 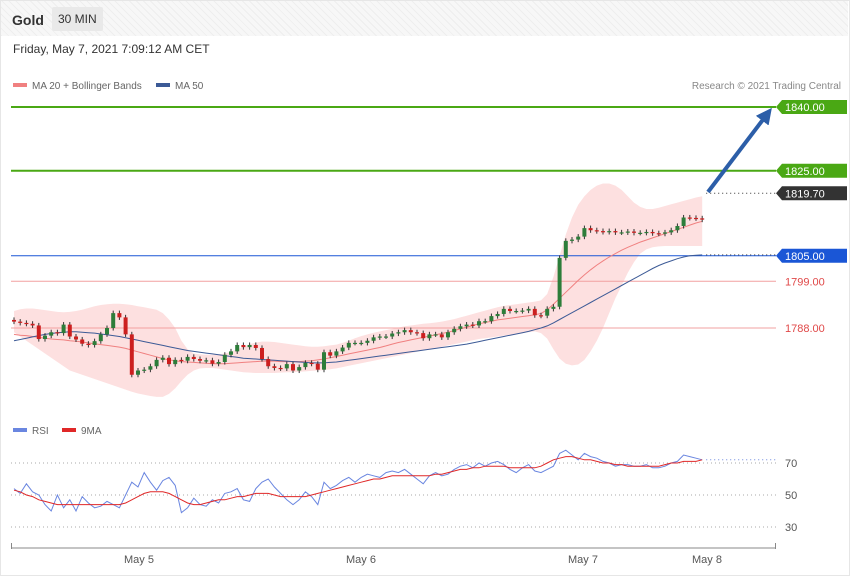 I want to click on rsi-line, so click(x=358, y=481).